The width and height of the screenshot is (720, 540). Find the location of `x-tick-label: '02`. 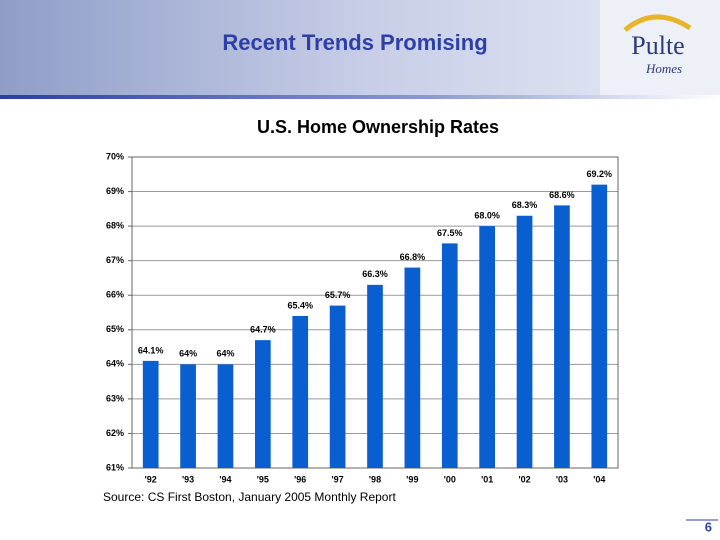

x-tick-label: '02 is located at coordinates (524, 479).